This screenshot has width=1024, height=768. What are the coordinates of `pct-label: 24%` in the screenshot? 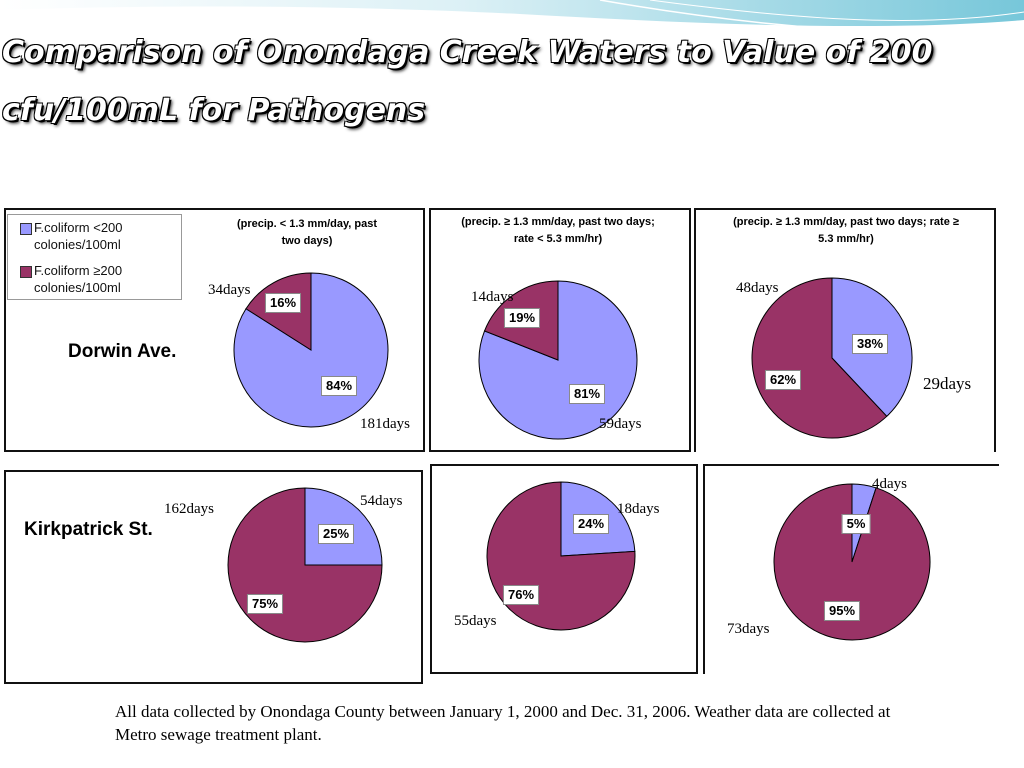 It's located at (591, 524).